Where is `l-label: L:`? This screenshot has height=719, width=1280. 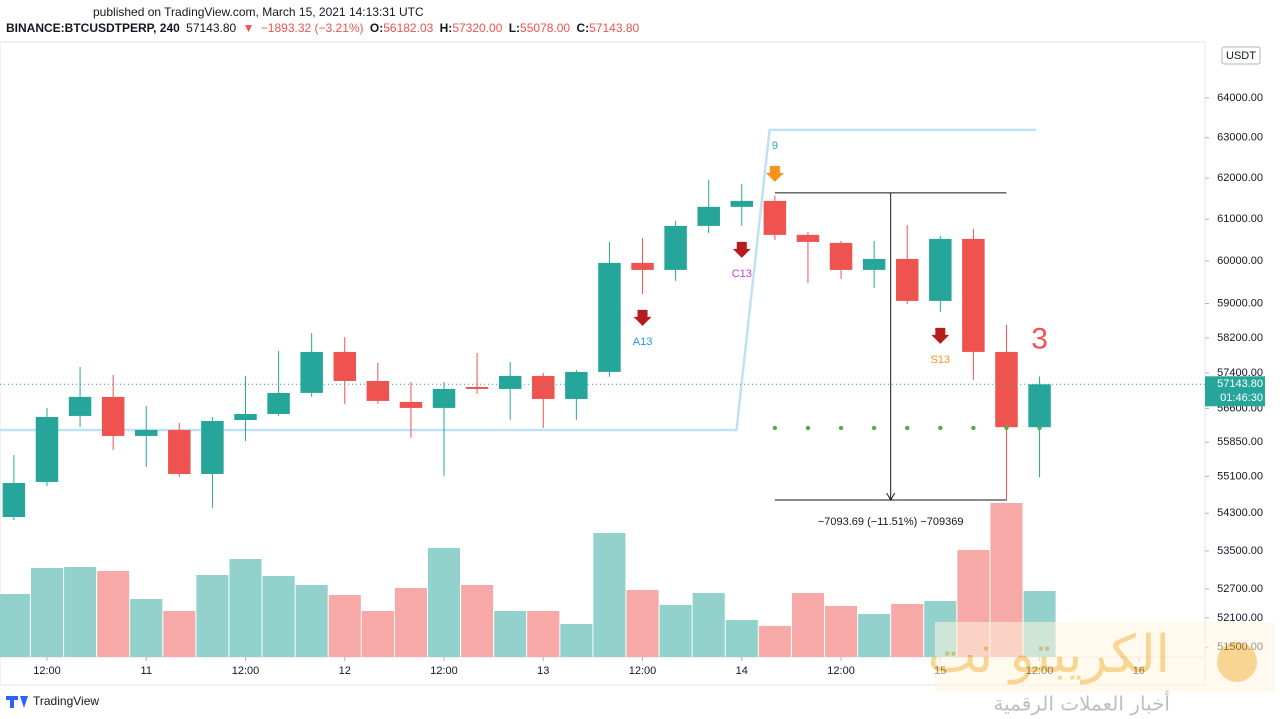 l-label: L: is located at coordinates (514, 28).